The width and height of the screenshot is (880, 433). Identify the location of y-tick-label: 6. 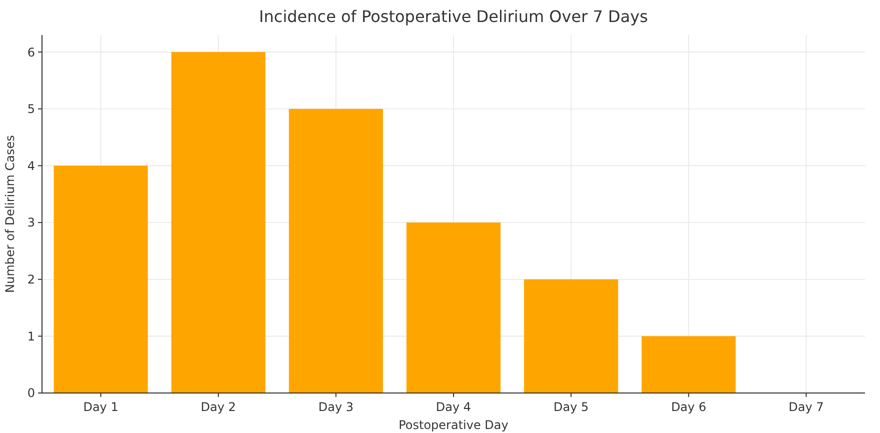
(31, 52).